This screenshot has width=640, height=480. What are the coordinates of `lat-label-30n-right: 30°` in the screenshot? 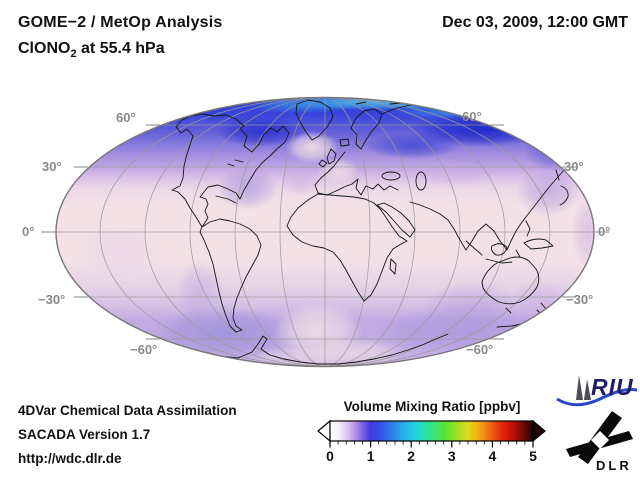 It's located at (574, 166).